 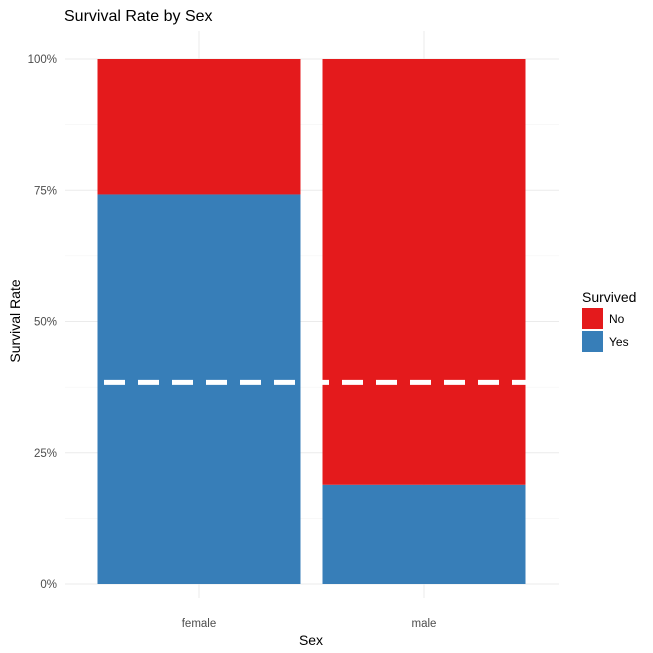 What do you see at coordinates (309, 624) in the screenshot?
I see `x-axis-ticks: female male` at bounding box center [309, 624].